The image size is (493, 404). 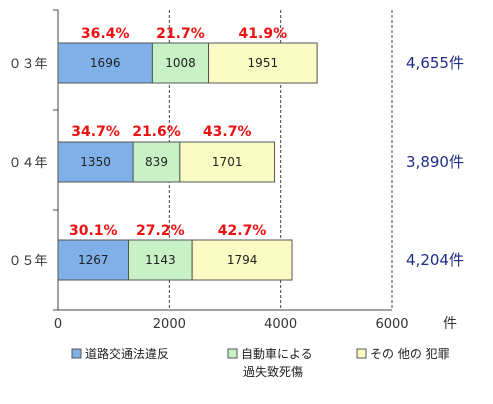 I want to click on x-axis-unit: 件, so click(x=450, y=324).